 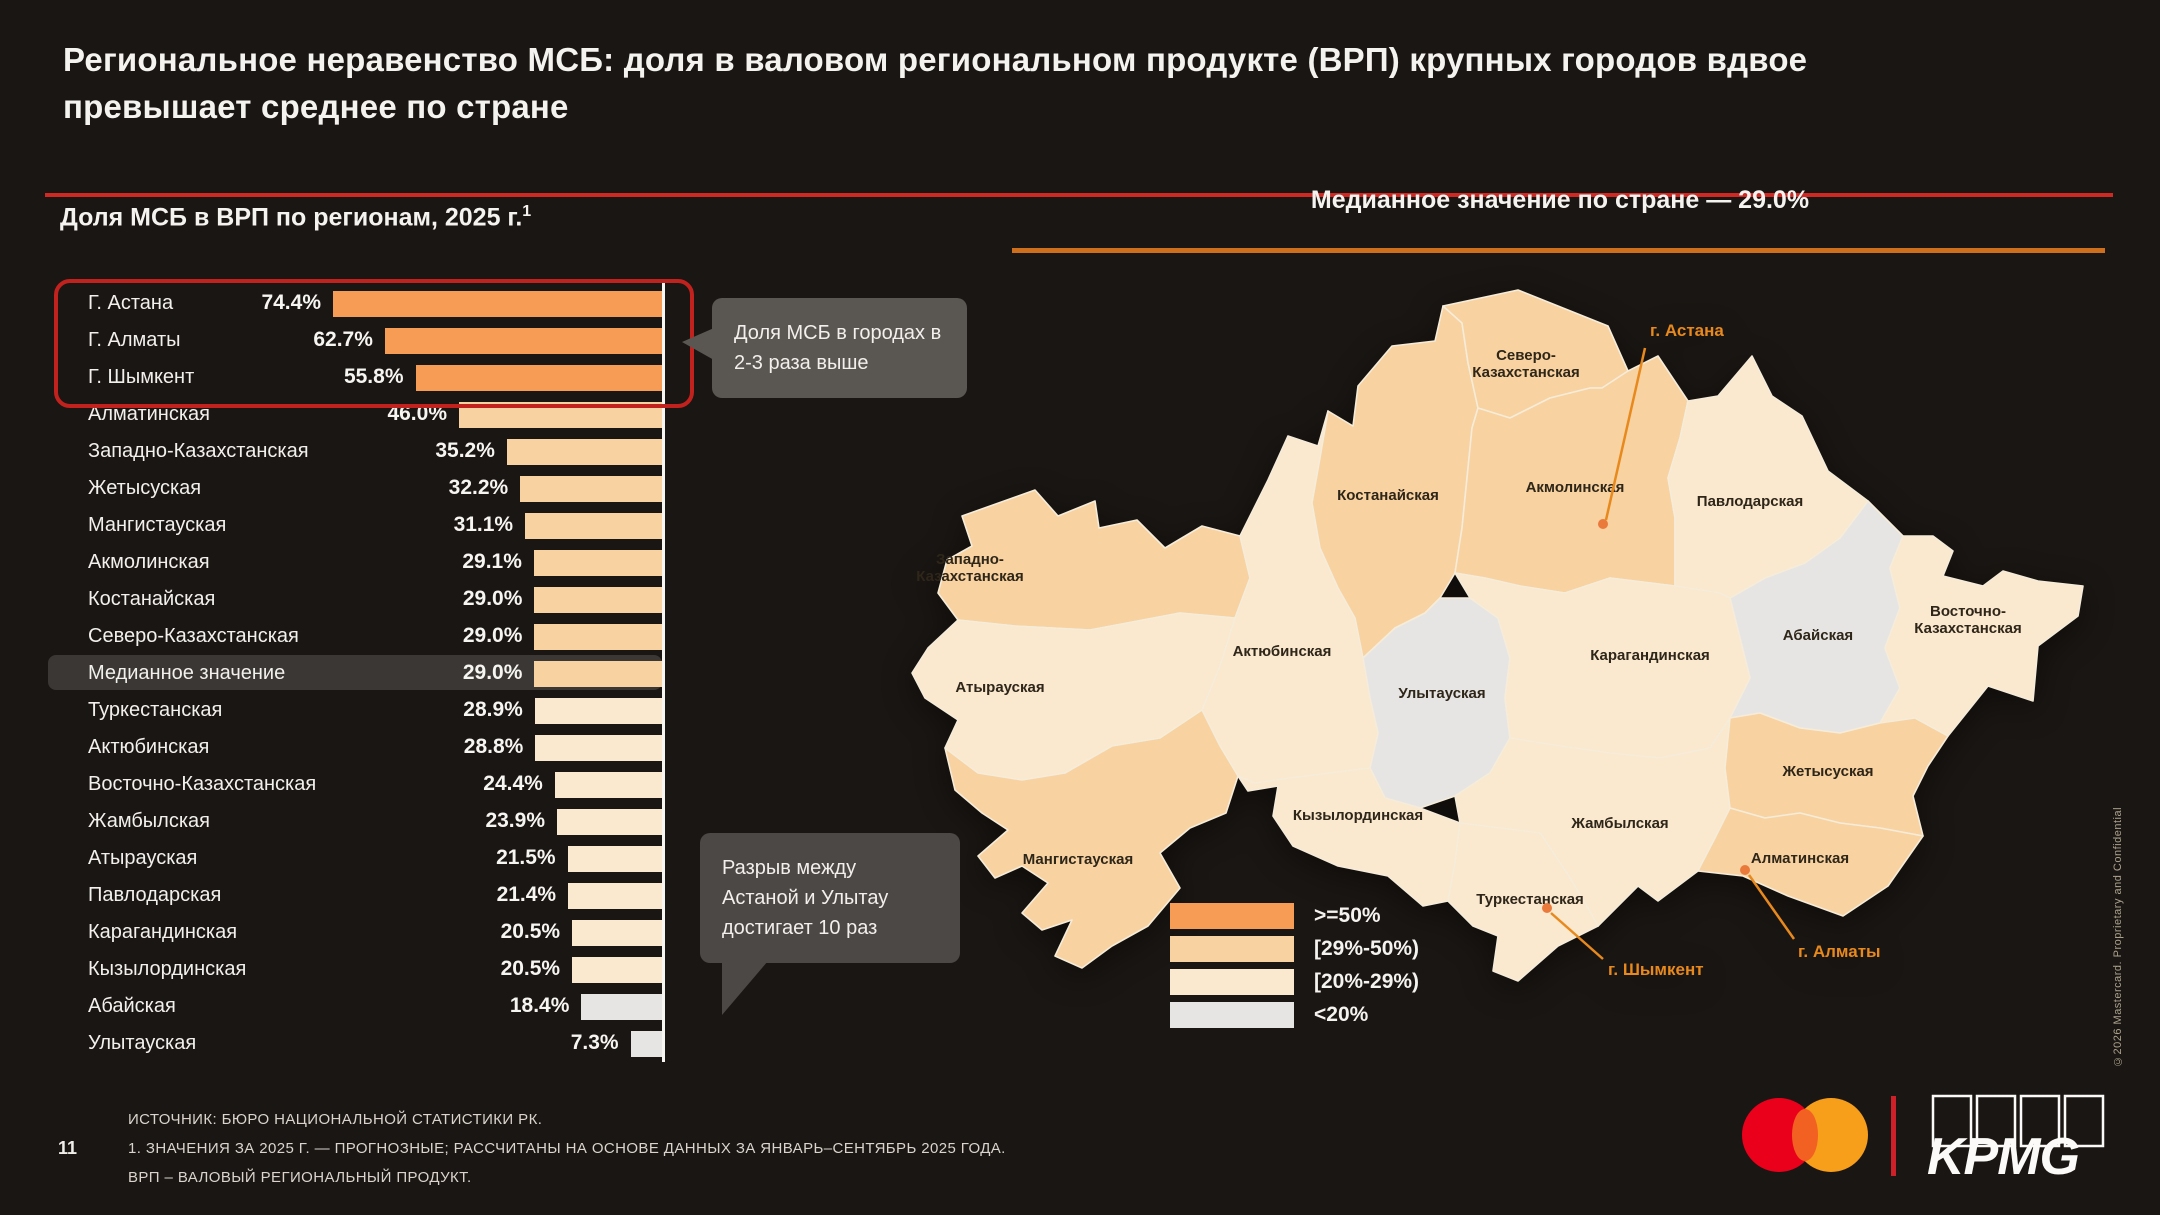 I want to click on chart-row: Г. Алматы 62.7%, so click(x=370, y=341).